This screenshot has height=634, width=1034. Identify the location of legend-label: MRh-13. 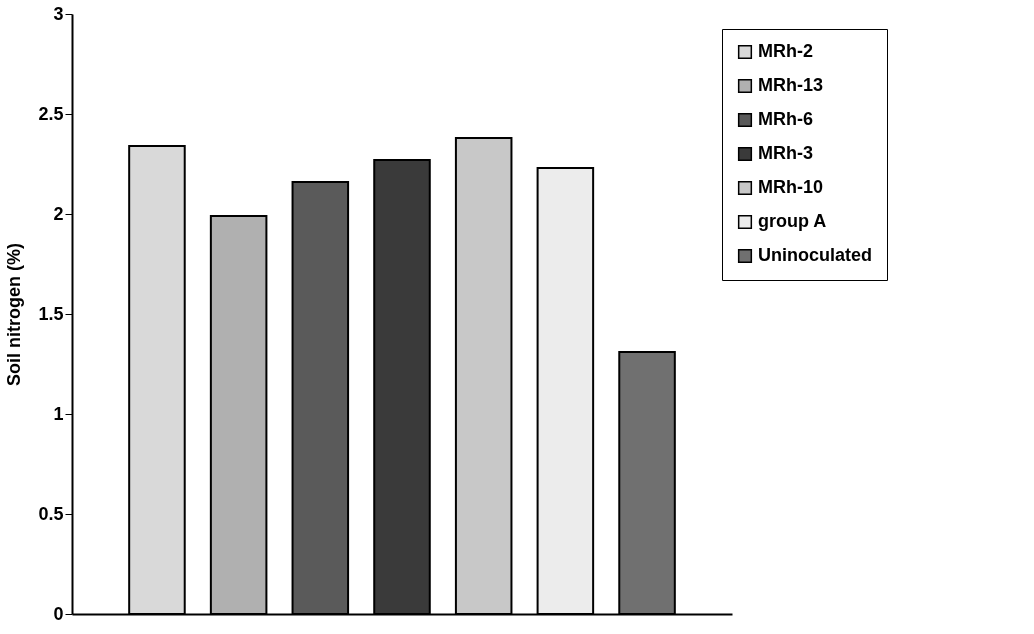
(791, 85).